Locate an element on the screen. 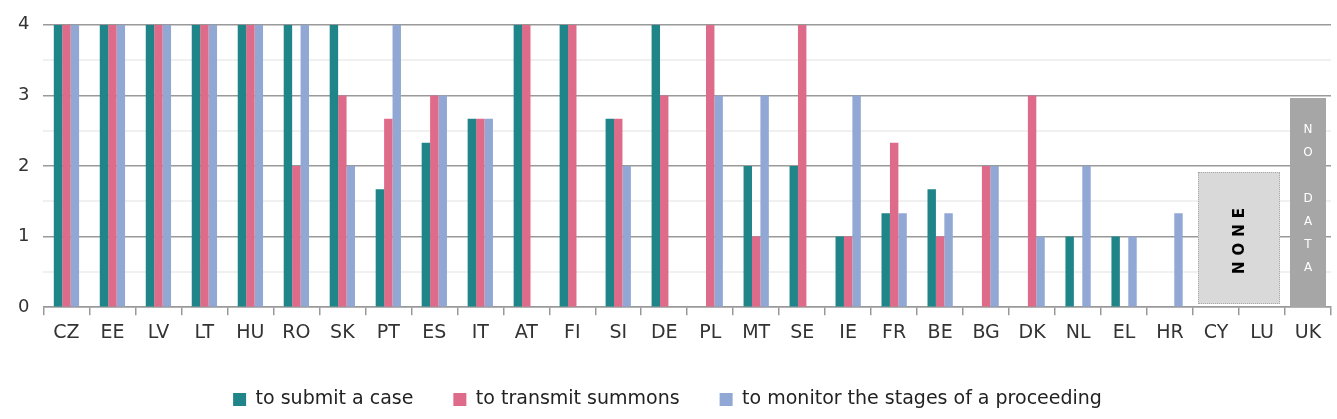 The image size is (1337, 419). dotted-box: NONE is located at coordinates (1239, 238).